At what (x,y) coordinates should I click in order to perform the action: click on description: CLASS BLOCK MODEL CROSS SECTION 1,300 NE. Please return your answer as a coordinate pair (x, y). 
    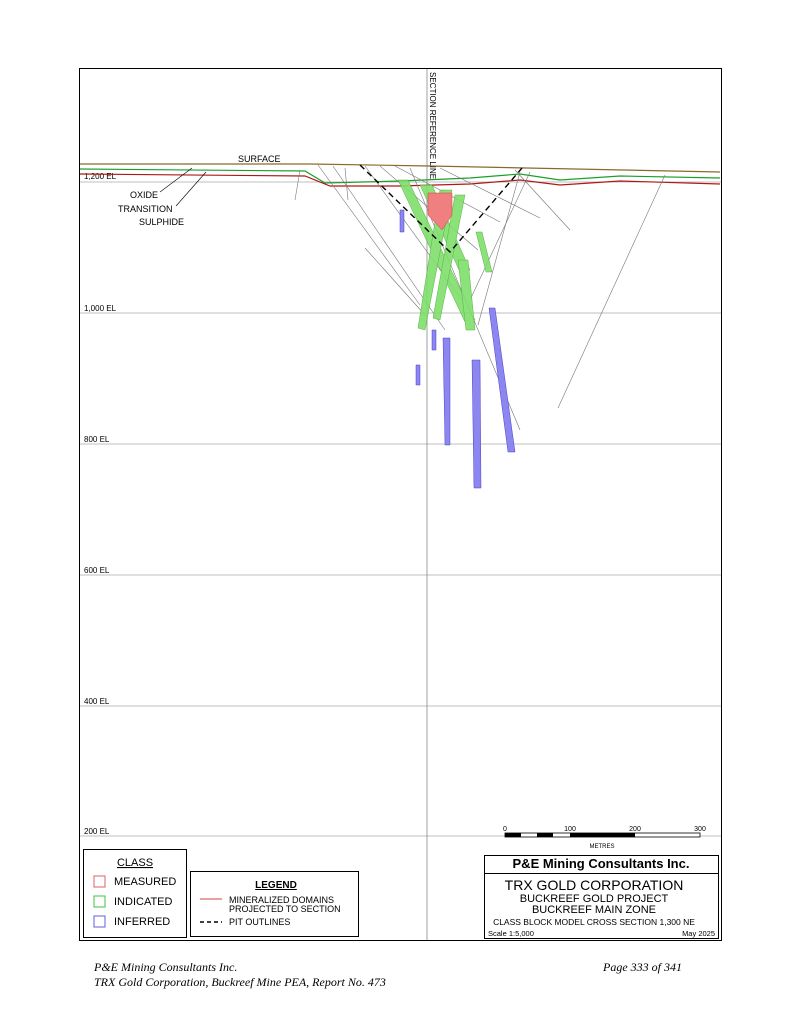
    Looking at the image, I should click on (594, 922).